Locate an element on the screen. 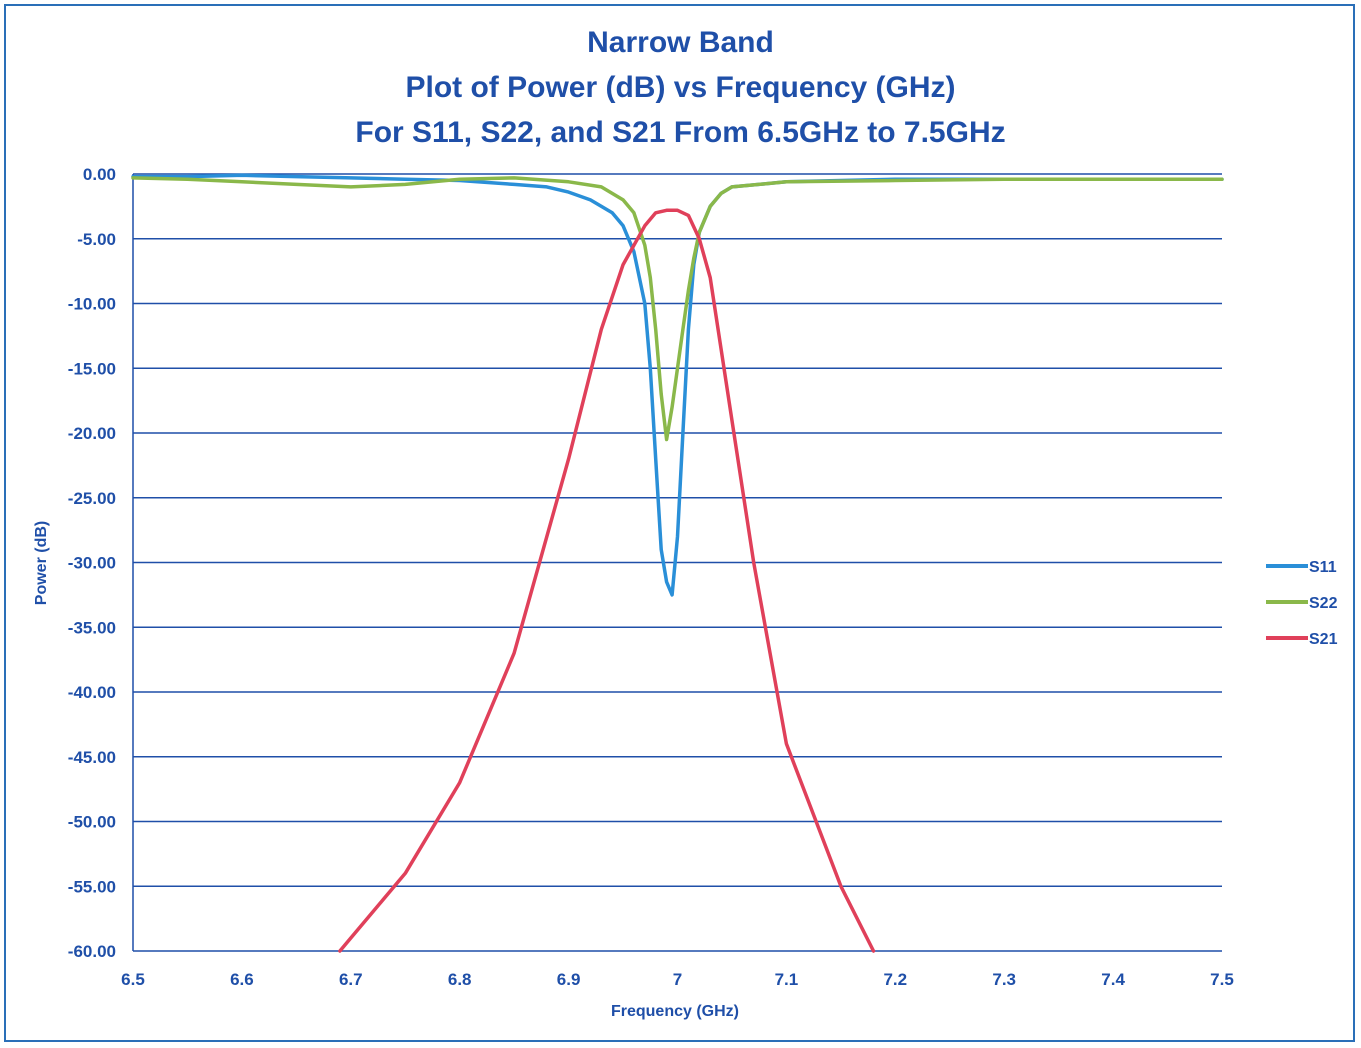 This screenshot has width=1361, height=1048. x-tick-label: 7.3 is located at coordinates (1004, 979).